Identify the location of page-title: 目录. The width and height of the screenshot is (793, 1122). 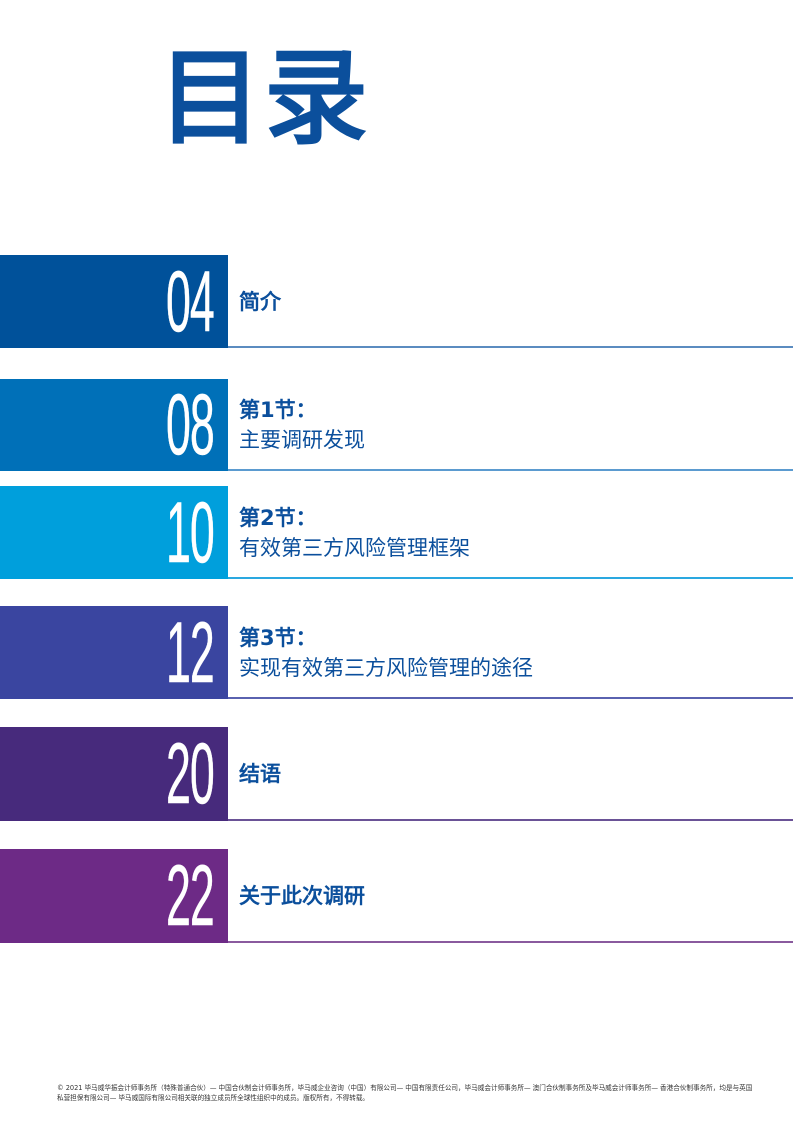
(264, 98).